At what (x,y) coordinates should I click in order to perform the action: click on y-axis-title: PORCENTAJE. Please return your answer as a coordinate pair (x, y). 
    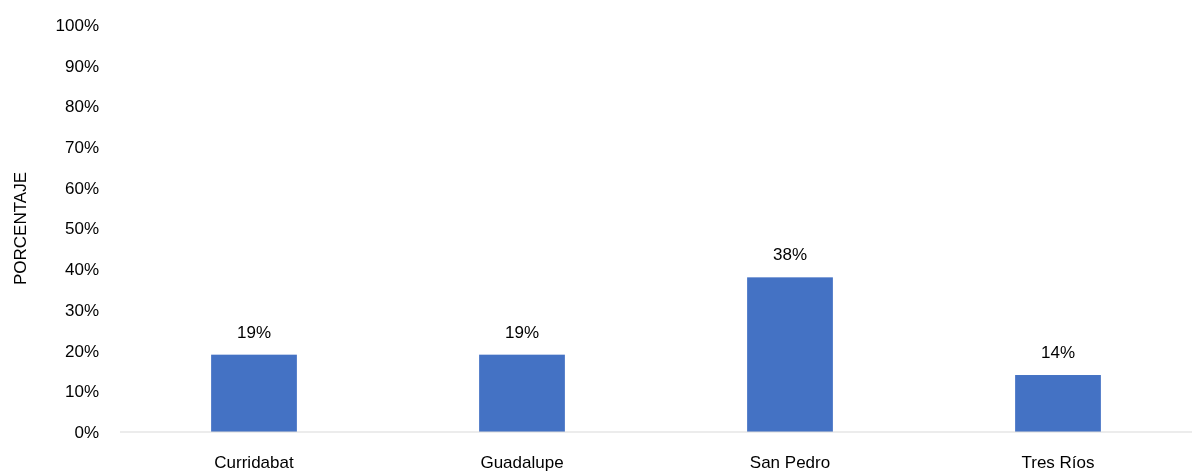
    Looking at the image, I should click on (20, 228).